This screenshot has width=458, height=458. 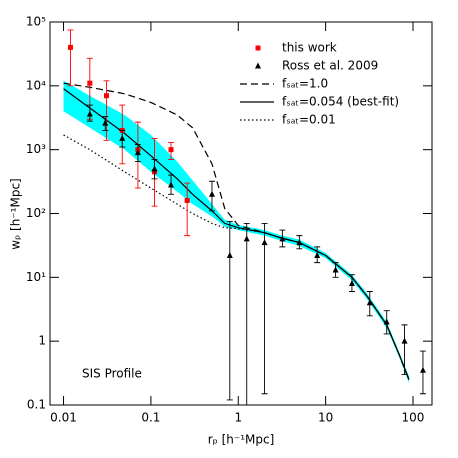 I want to click on y-axis-label: wₚ [h⁻¹Mpc], so click(x=16, y=213).